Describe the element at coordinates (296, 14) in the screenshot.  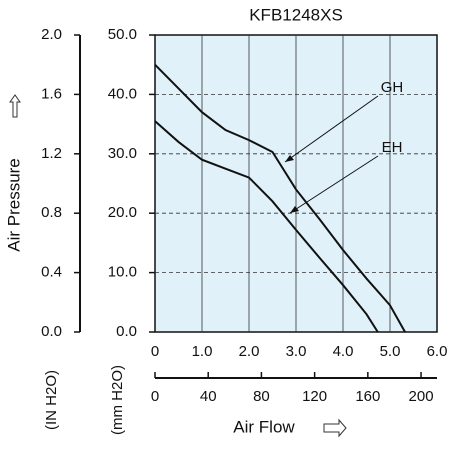
I see `chart-title: KFB1248XS` at that location.